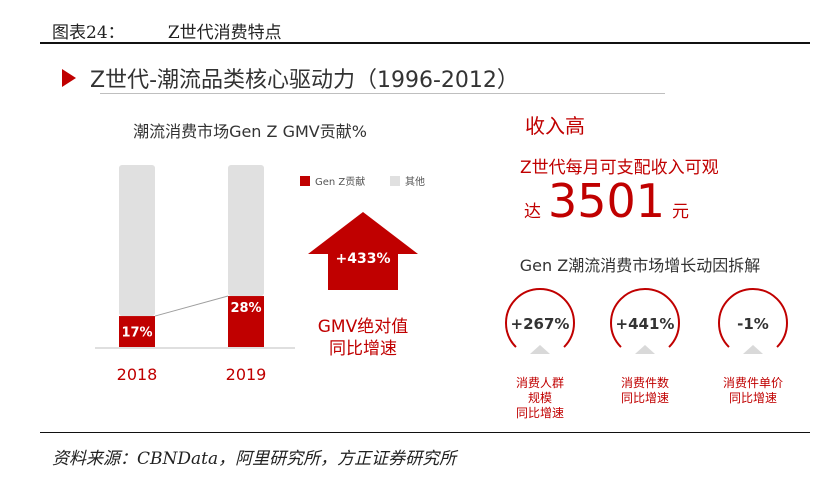 This screenshot has height=481, width=837. What do you see at coordinates (415, 181) in the screenshot?
I see `legend-label-other: 其他` at bounding box center [415, 181].